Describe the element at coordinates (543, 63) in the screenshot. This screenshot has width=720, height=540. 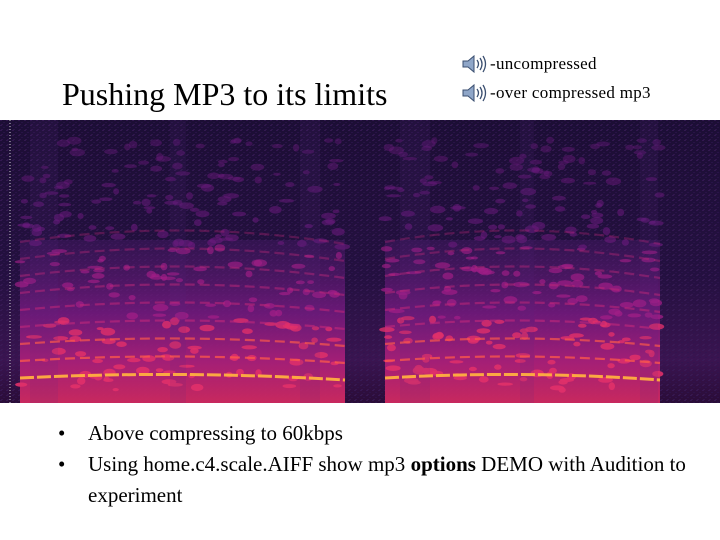
I see `audio-link-label: -uncompressed` at that location.